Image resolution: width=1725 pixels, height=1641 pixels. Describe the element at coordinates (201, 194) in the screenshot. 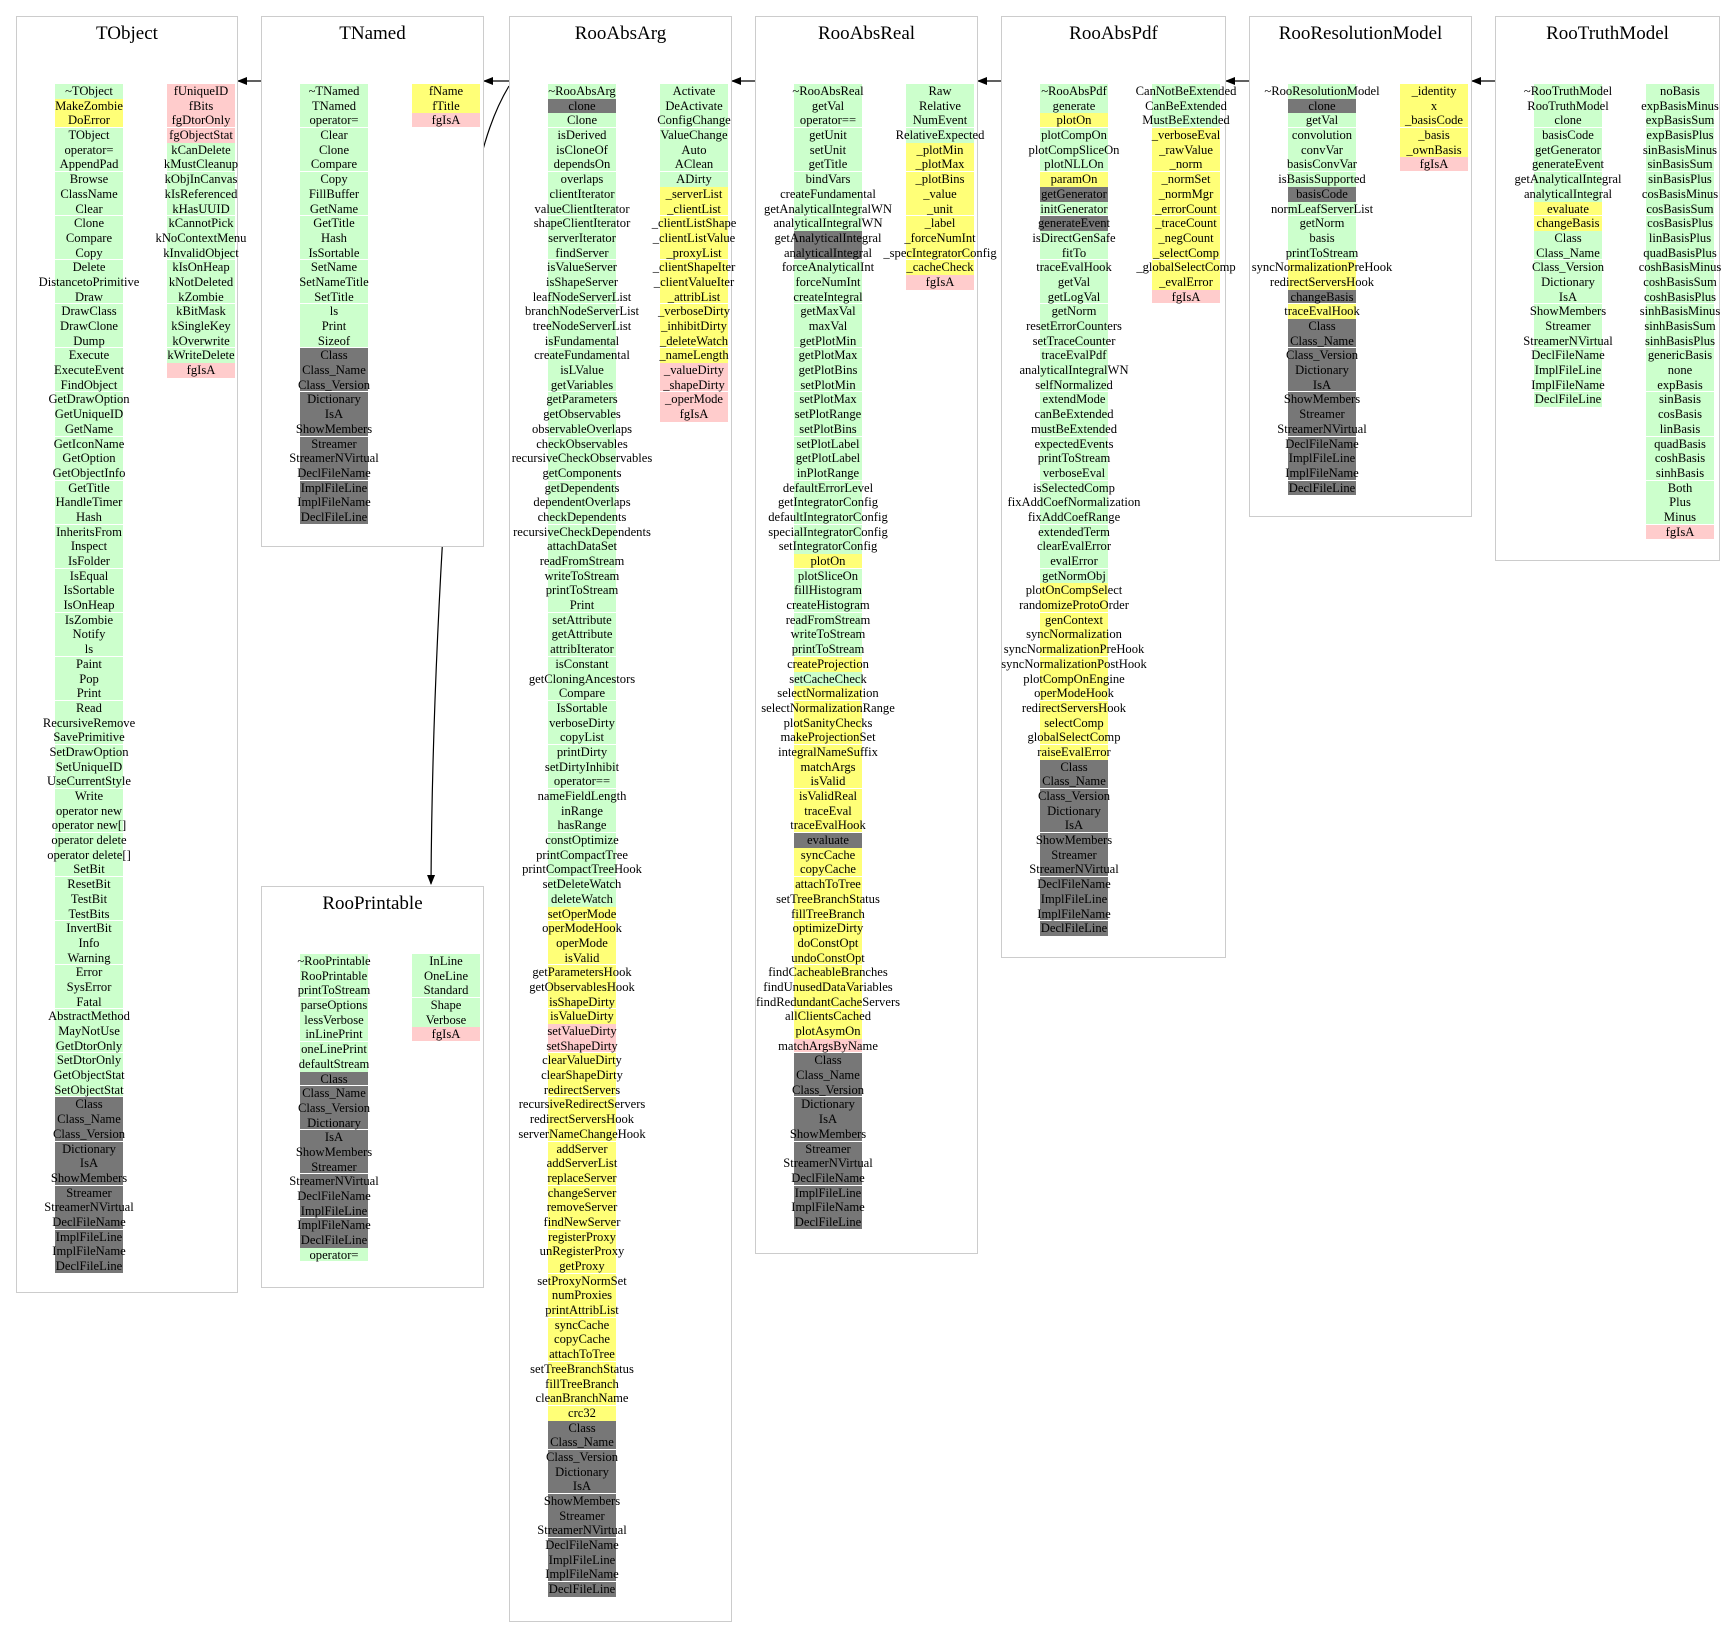

I see `member-entry: kIsReferenced` at that location.